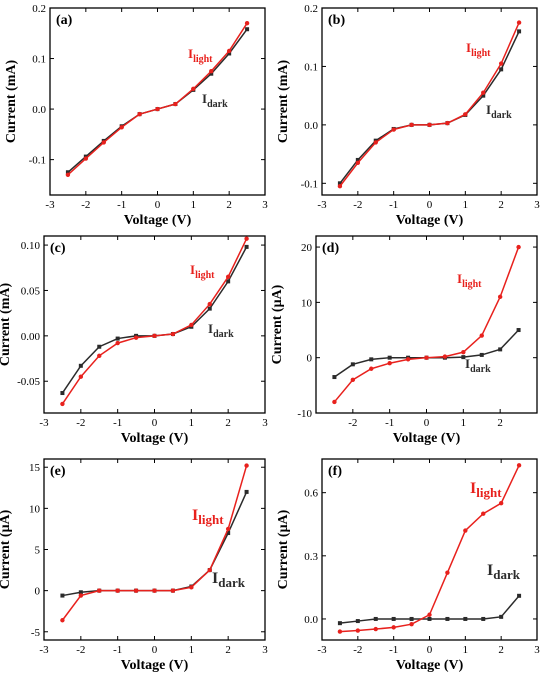 This screenshot has width=550, height=678. I want to click on y-tick-label: 0.6, so click(311, 494).